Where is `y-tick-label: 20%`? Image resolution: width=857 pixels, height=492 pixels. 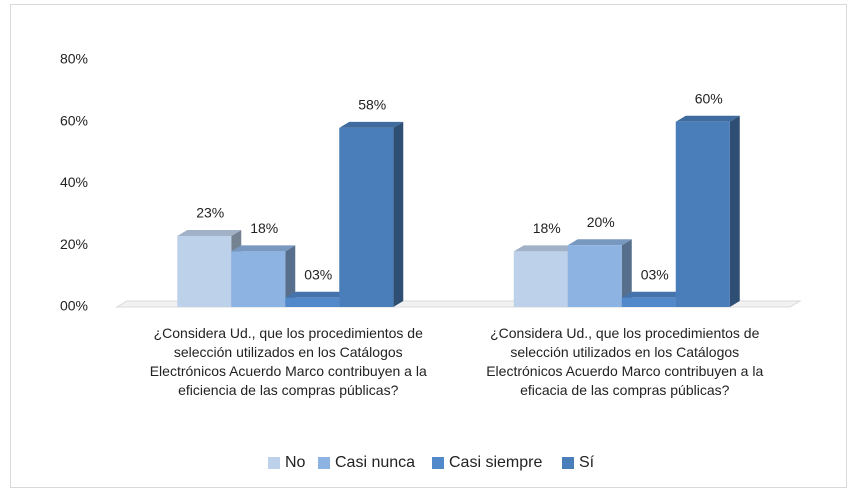 y-tick-label: 20% is located at coordinates (74, 244).